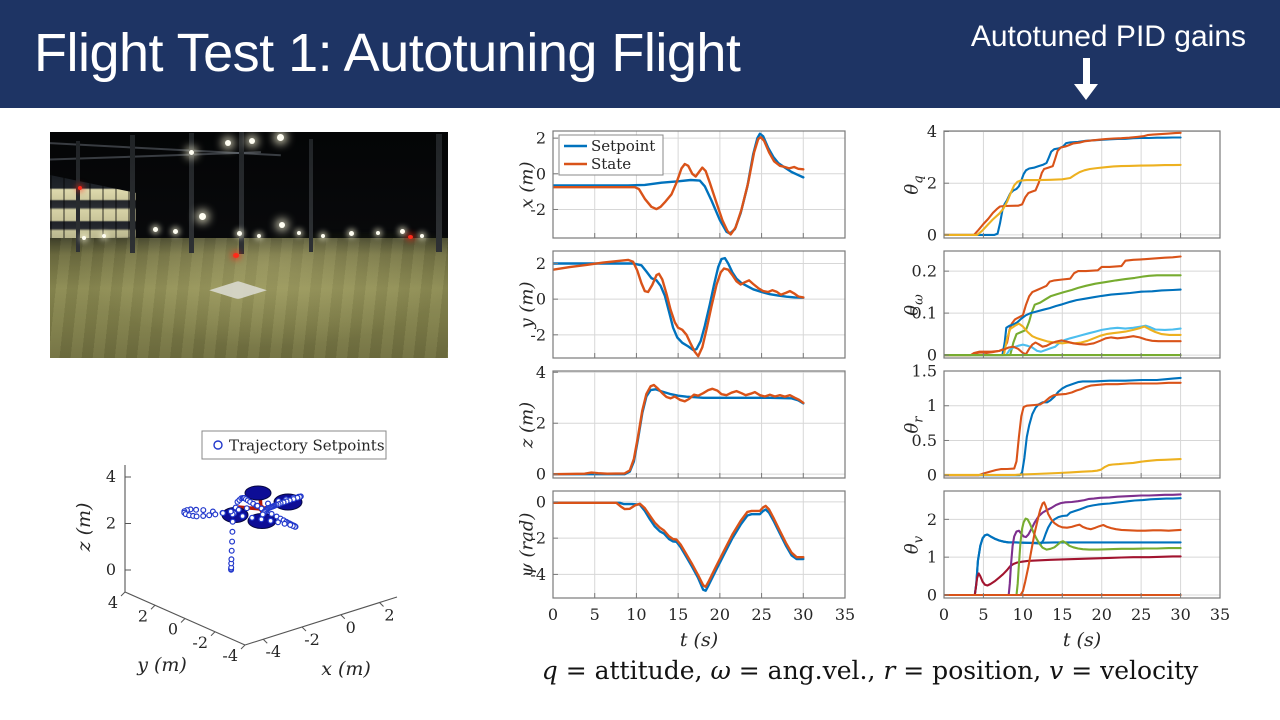  I want to click on chart-theta-r: 0 0.5 1 1.5 θr, so click(1062, 423).